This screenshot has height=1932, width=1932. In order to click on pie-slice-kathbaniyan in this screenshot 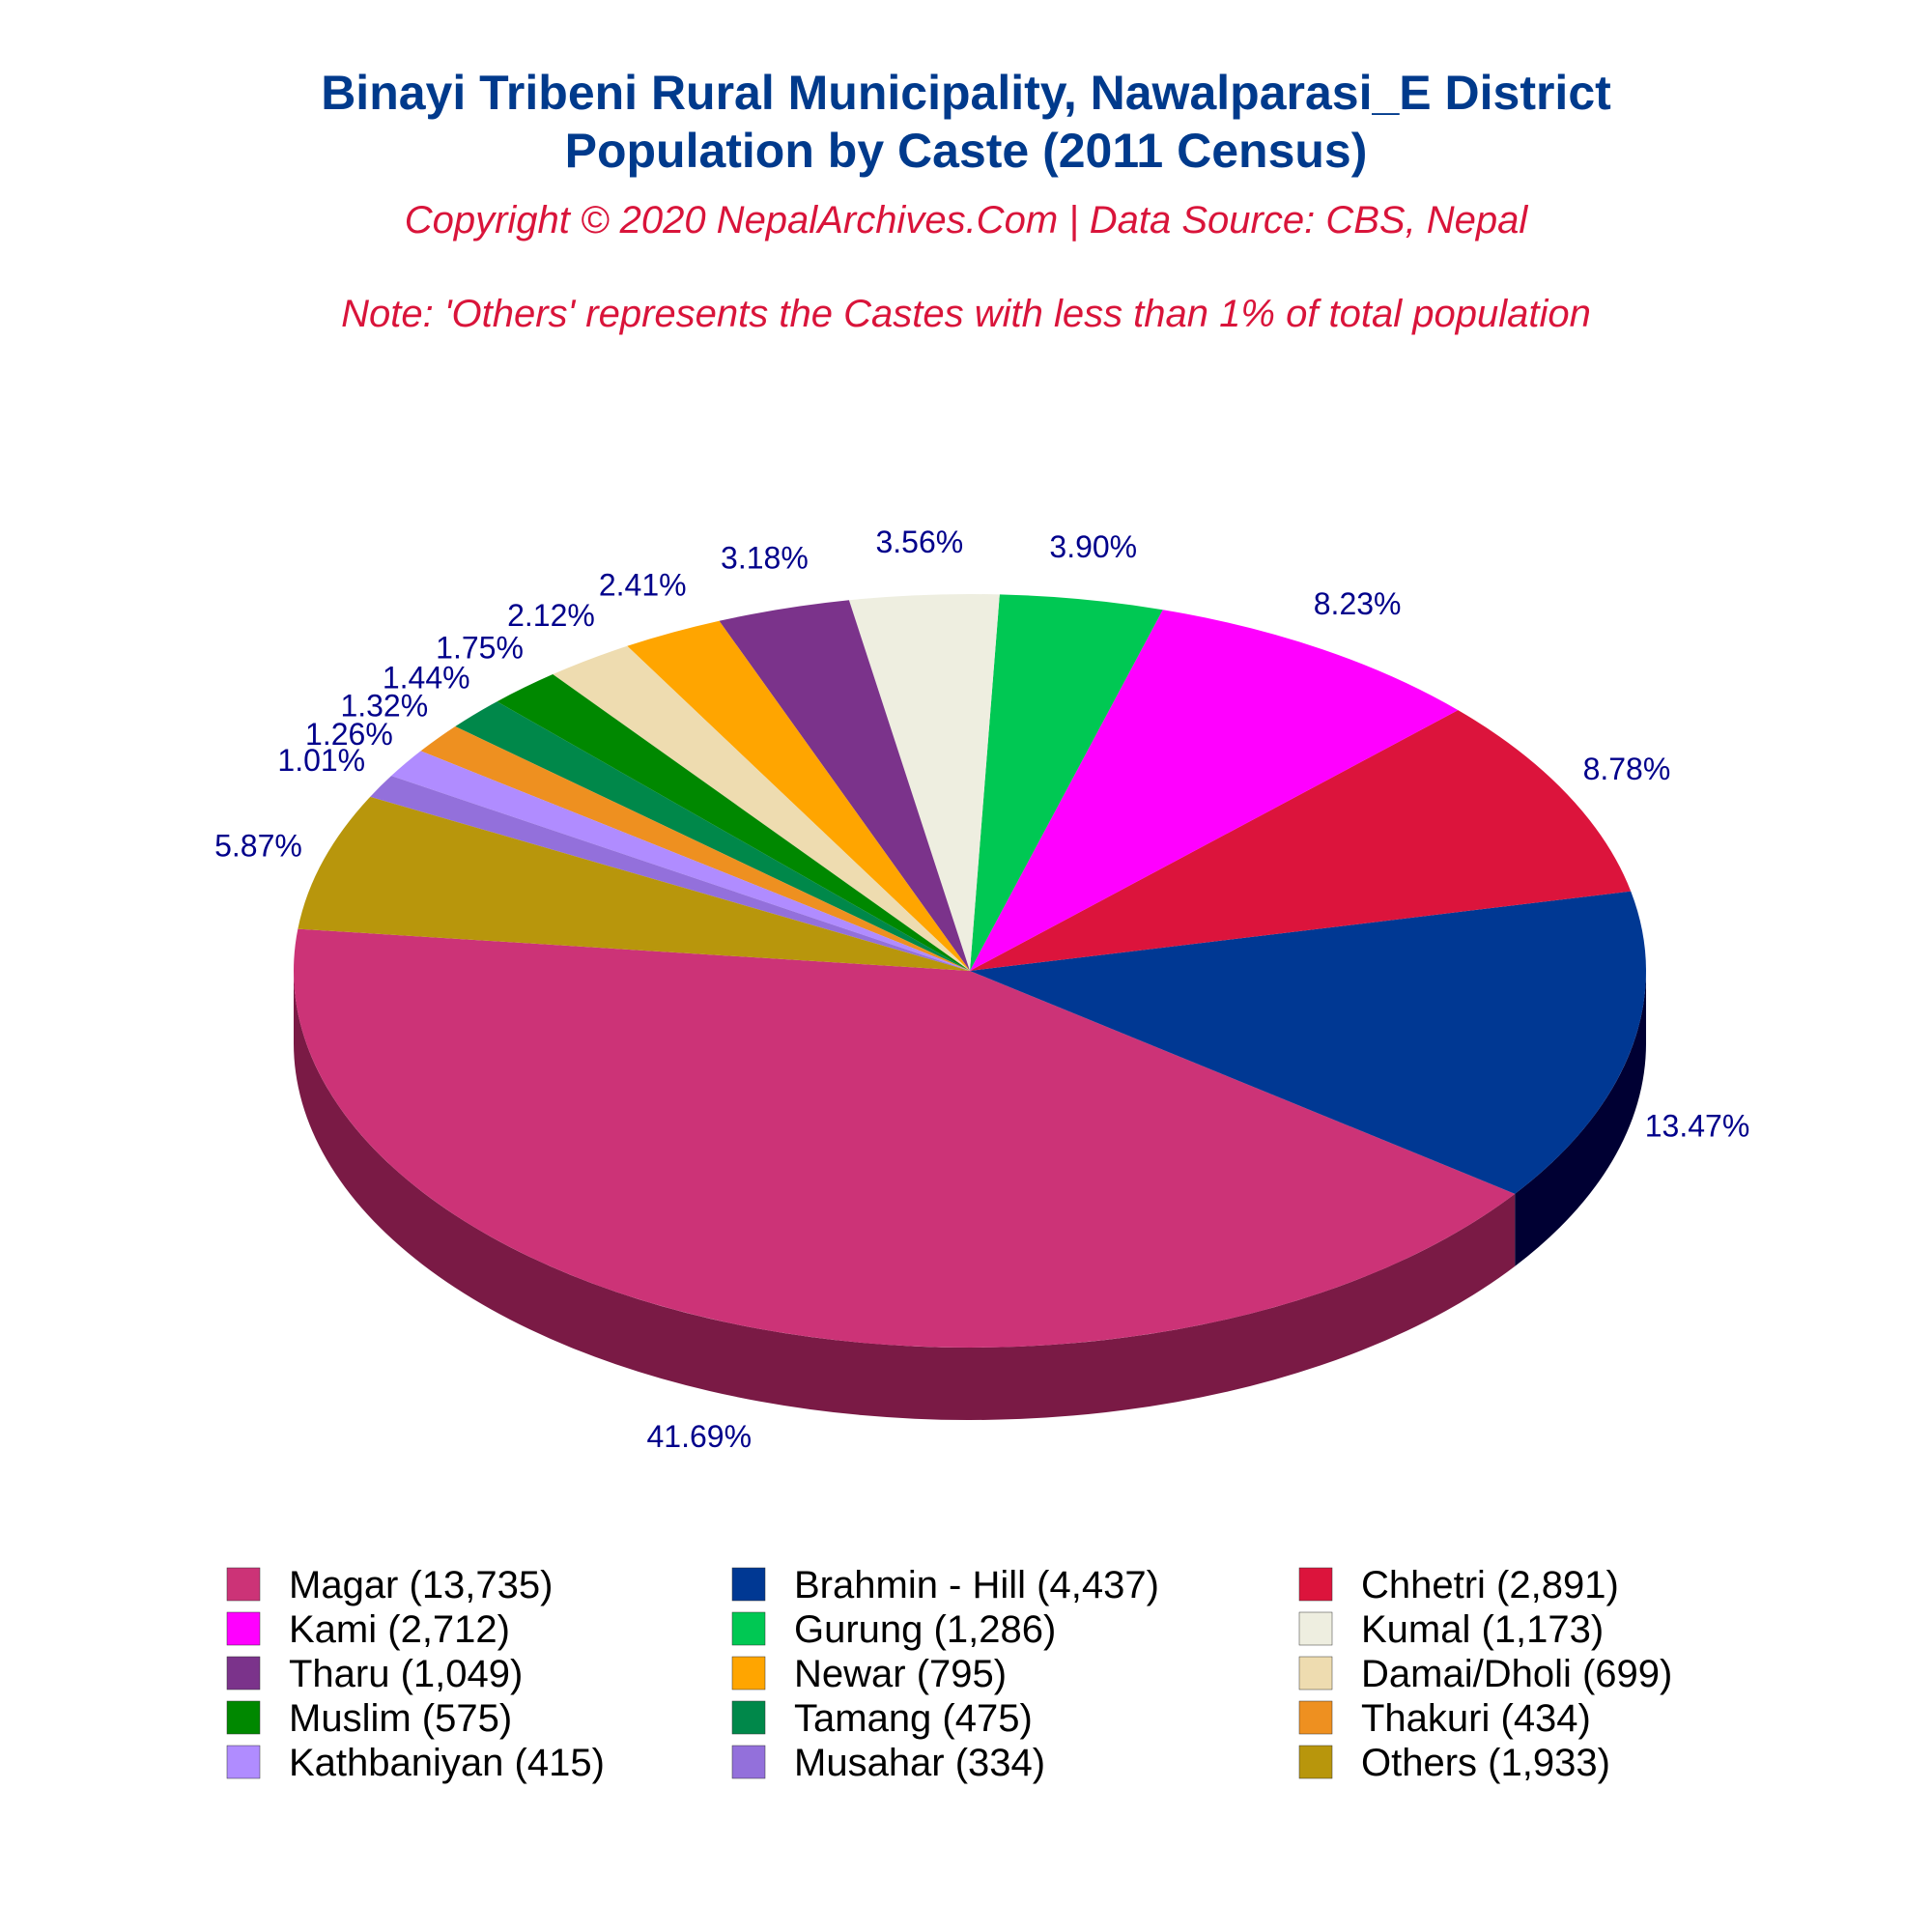, I will do `click(680, 861)`.